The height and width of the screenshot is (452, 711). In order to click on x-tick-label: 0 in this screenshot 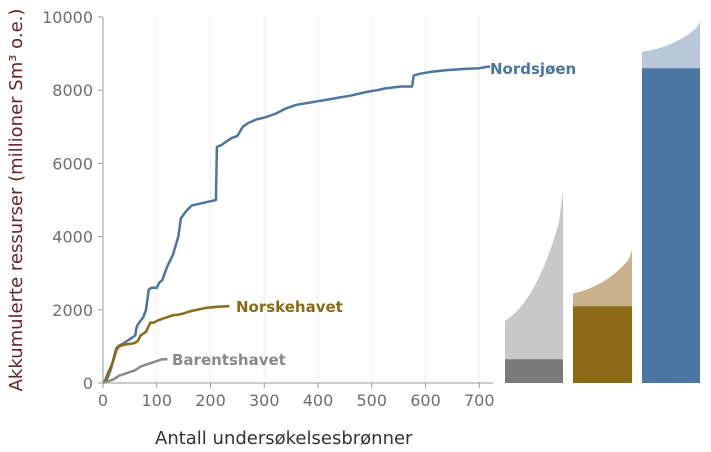, I will do `click(103, 400)`.